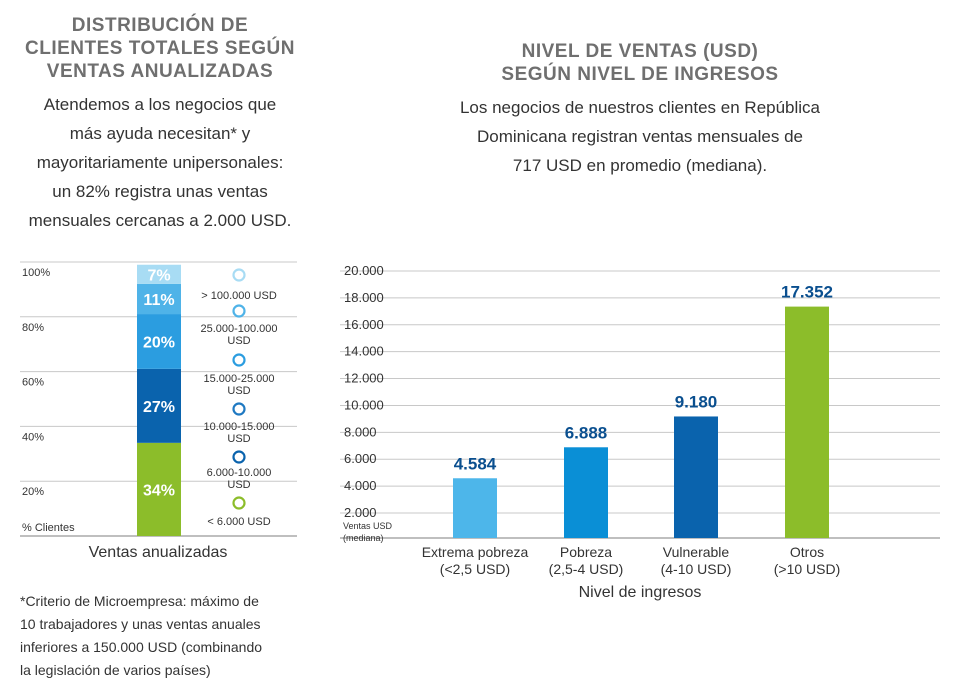  What do you see at coordinates (160, 104) in the screenshot?
I see `left-description-line: Atendemos a los negocios que` at bounding box center [160, 104].